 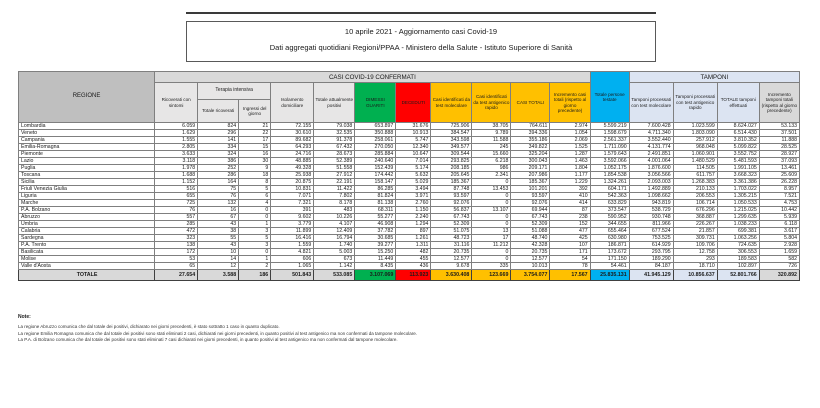 What do you see at coordinates (738, 224) in the screenshot?
I see `value-cell: 1.038.233` at bounding box center [738, 224].